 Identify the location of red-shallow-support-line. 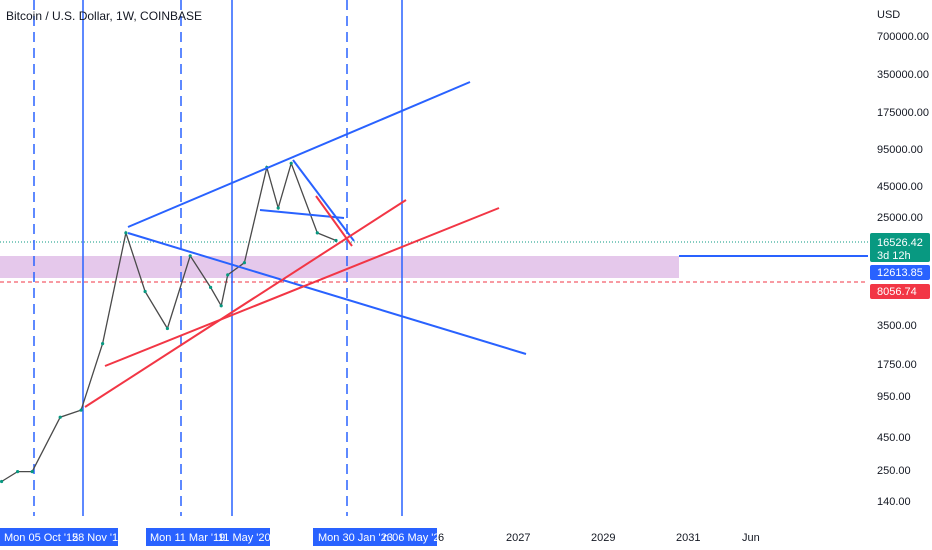
(302, 287).